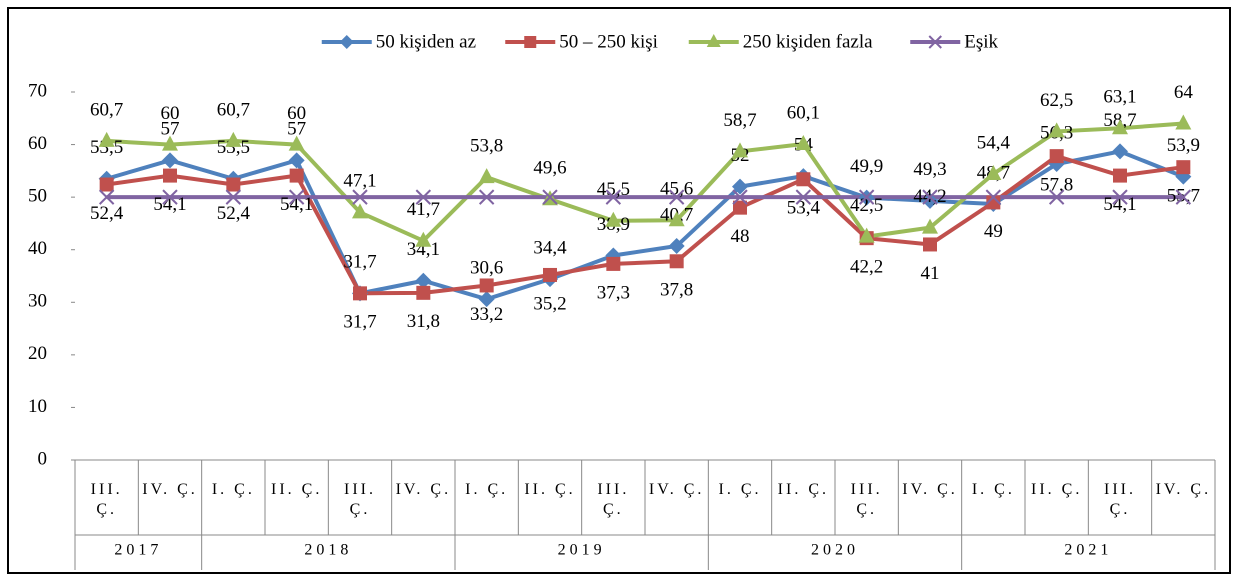 Image resolution: width=1238 pixels, height=581 pixels. I want to click on group-label: 2021, so click(1088, 550).